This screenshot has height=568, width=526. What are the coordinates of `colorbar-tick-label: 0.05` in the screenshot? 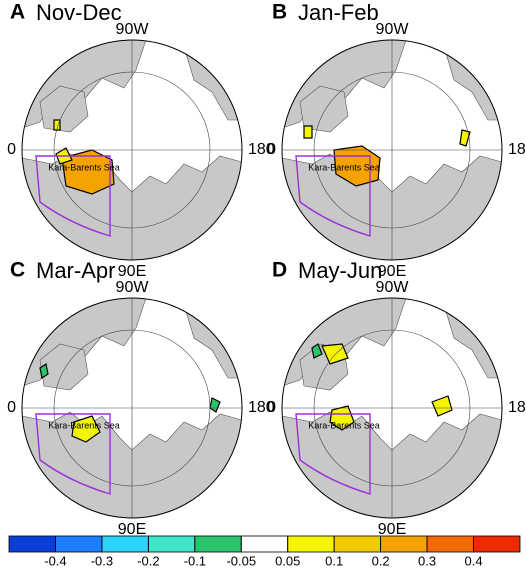 It's located at (287, 560).